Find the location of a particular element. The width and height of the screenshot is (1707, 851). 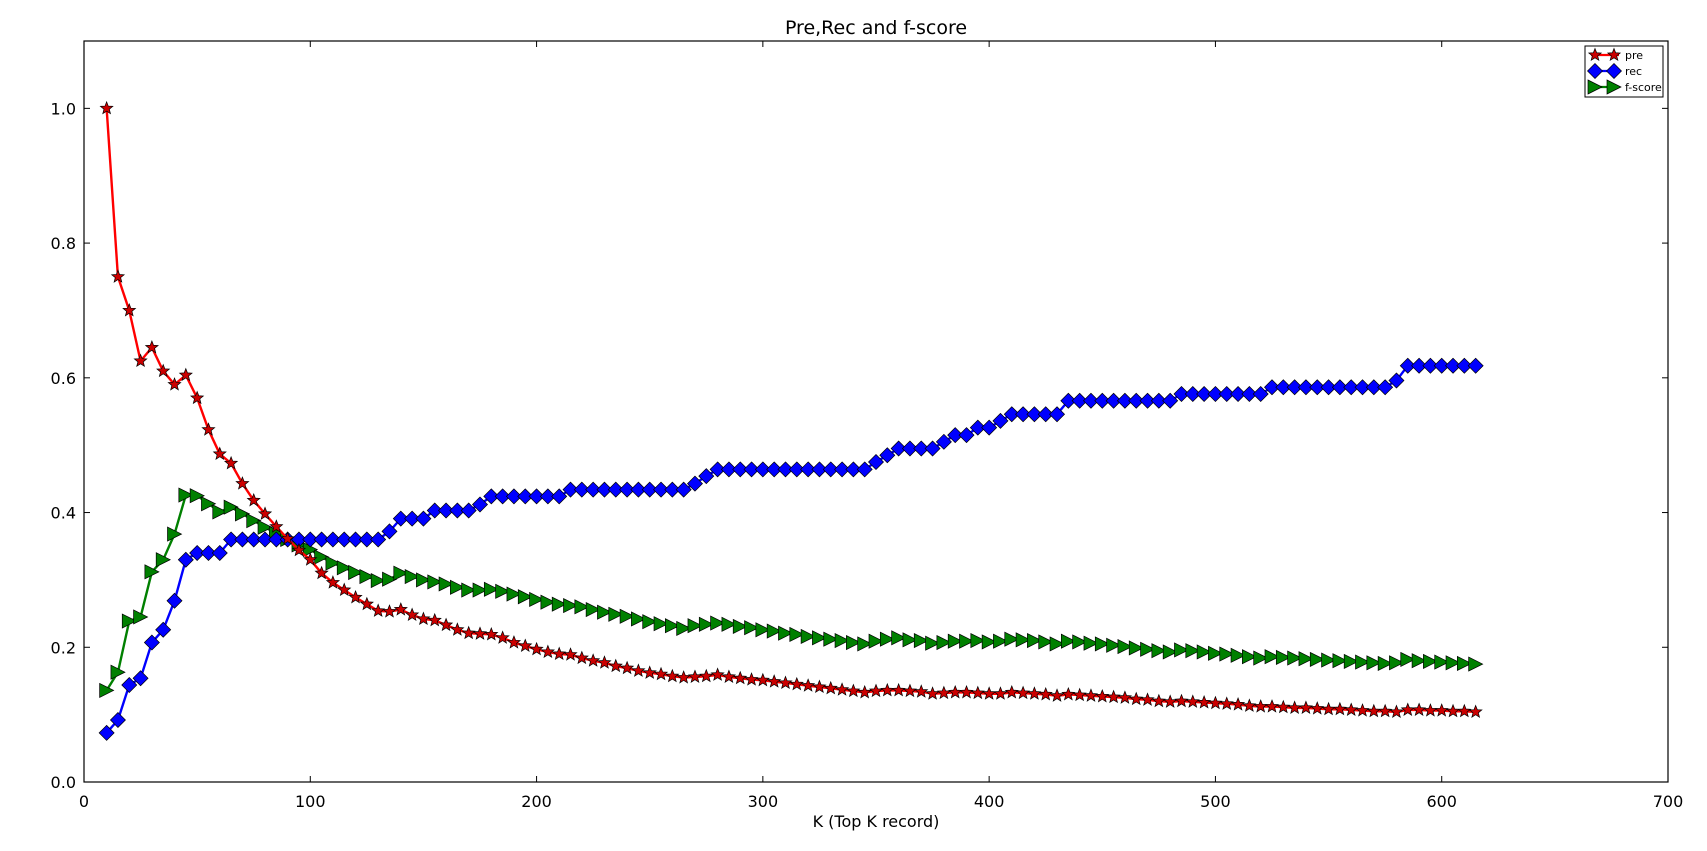

x-tick-label: 700 is located at coordinates (1668, 801).